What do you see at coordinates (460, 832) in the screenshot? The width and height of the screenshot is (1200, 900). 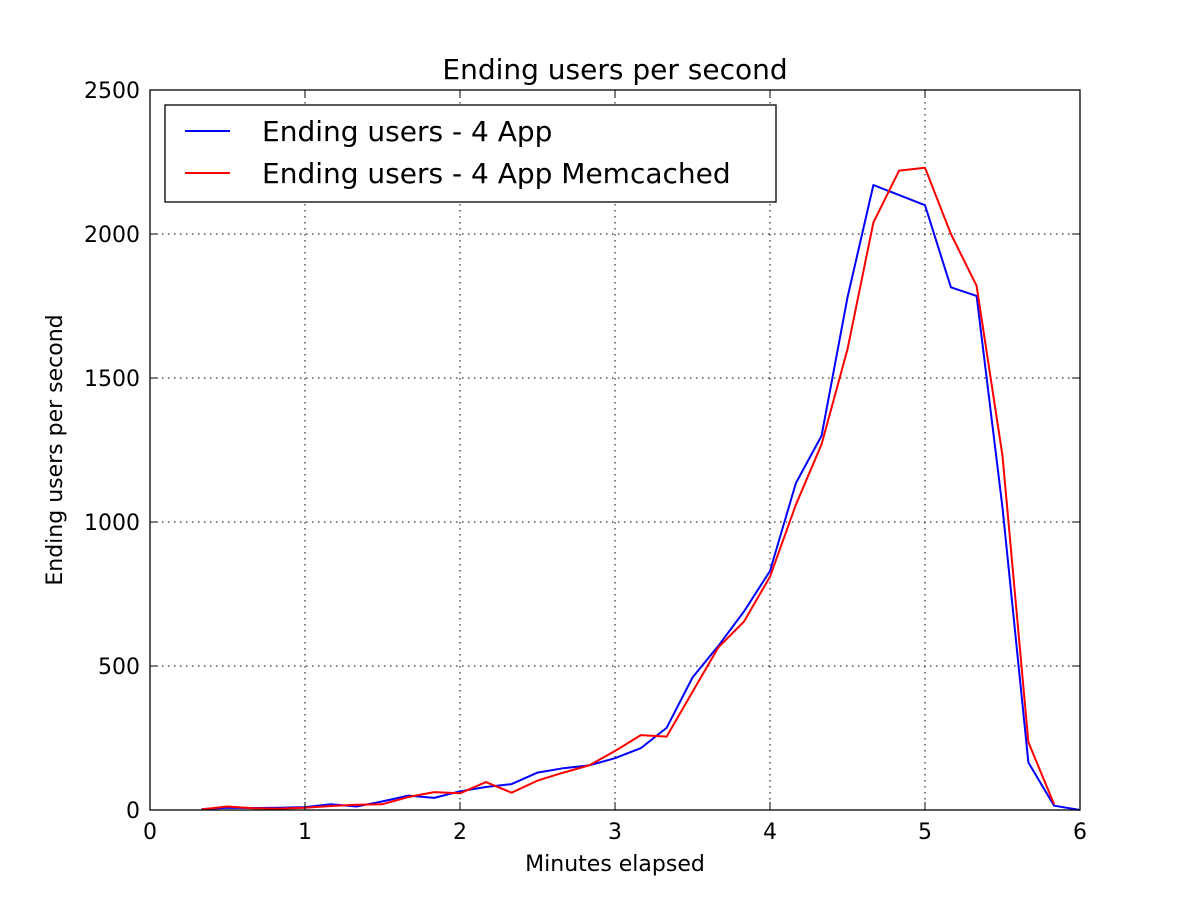 I see `x-tick-label: 2` at bounding box center [460, 832].